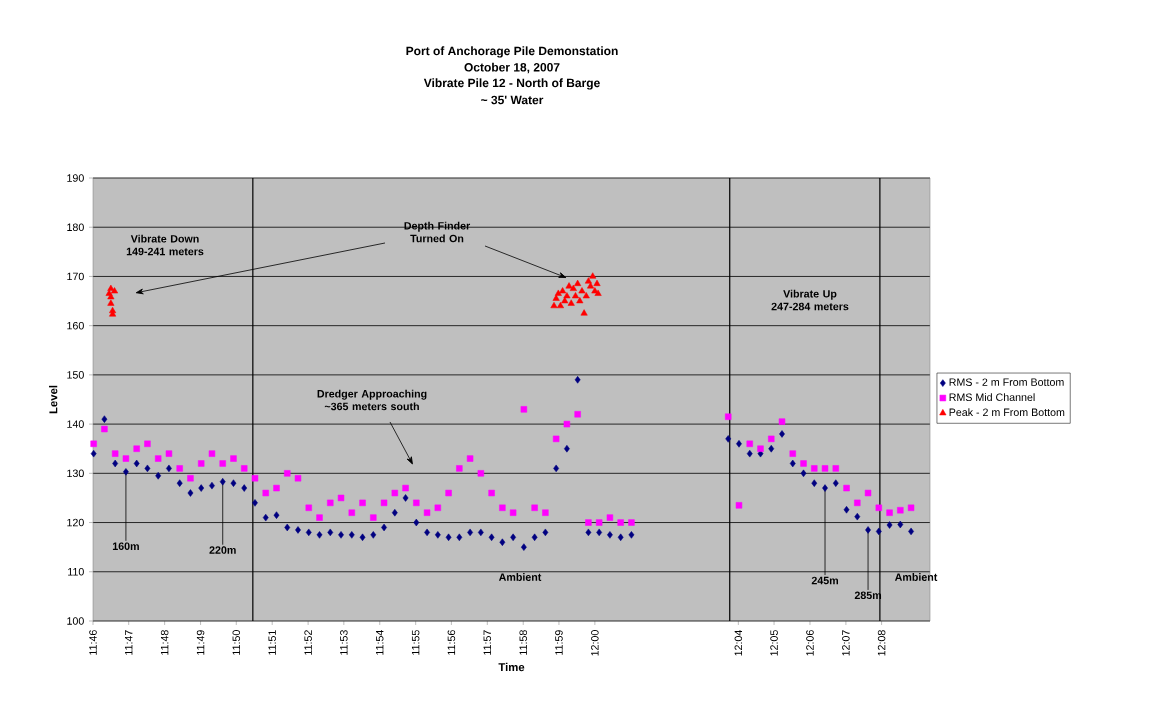  What do you see at coordinates (825, 580) in the screenshot?
I see `annotation: 245m` at bounding box center [825, 580].